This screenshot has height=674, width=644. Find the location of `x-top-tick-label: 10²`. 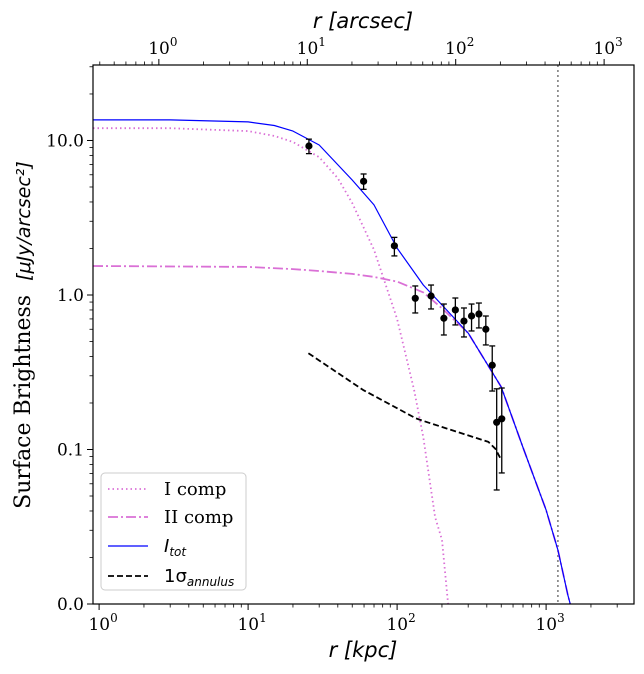

x-top-tick-label: 10² is located at coordinates (459, 47).